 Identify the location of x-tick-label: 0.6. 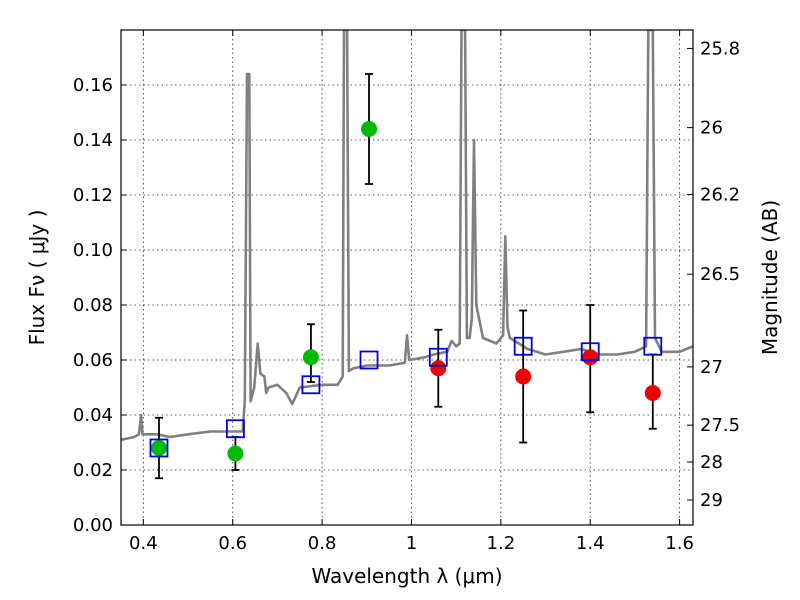
(232, 543).